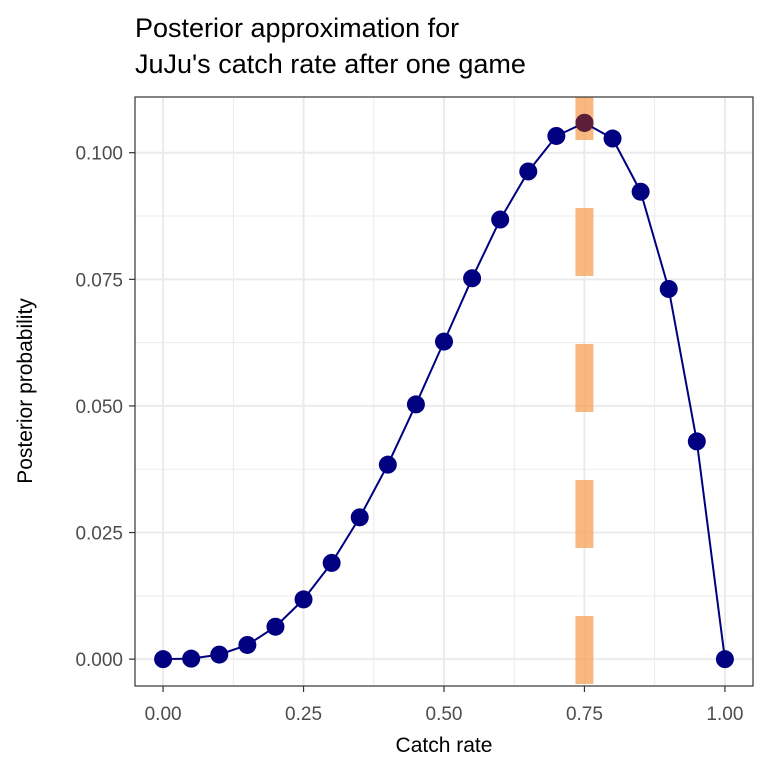 Image resolution: width=768 pixels, height=768 pixels. I want to click on y-tick-label: 0.000, so click(99, 660).